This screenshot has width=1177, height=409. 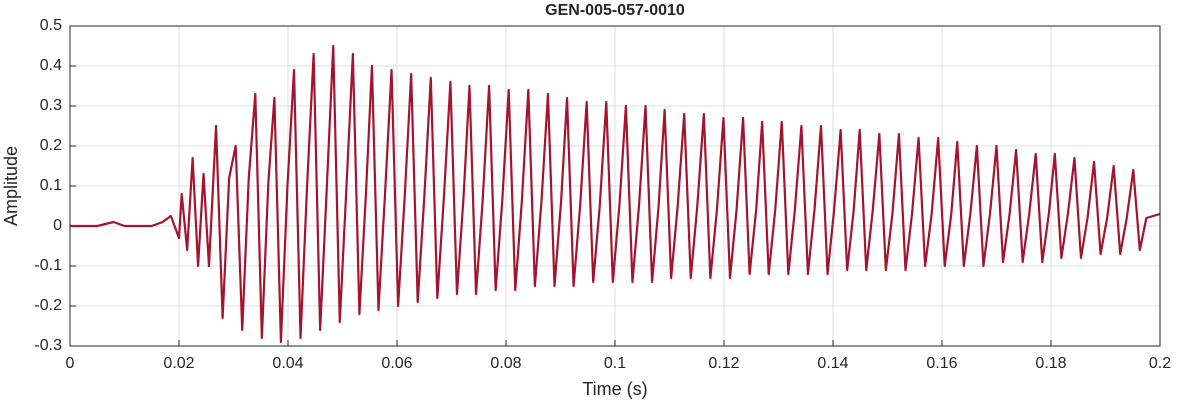 What do you see at coordinates (178, 363) in the screenshot?
I see `x-tick-label: 0.02` at bounding box center [178, 363].